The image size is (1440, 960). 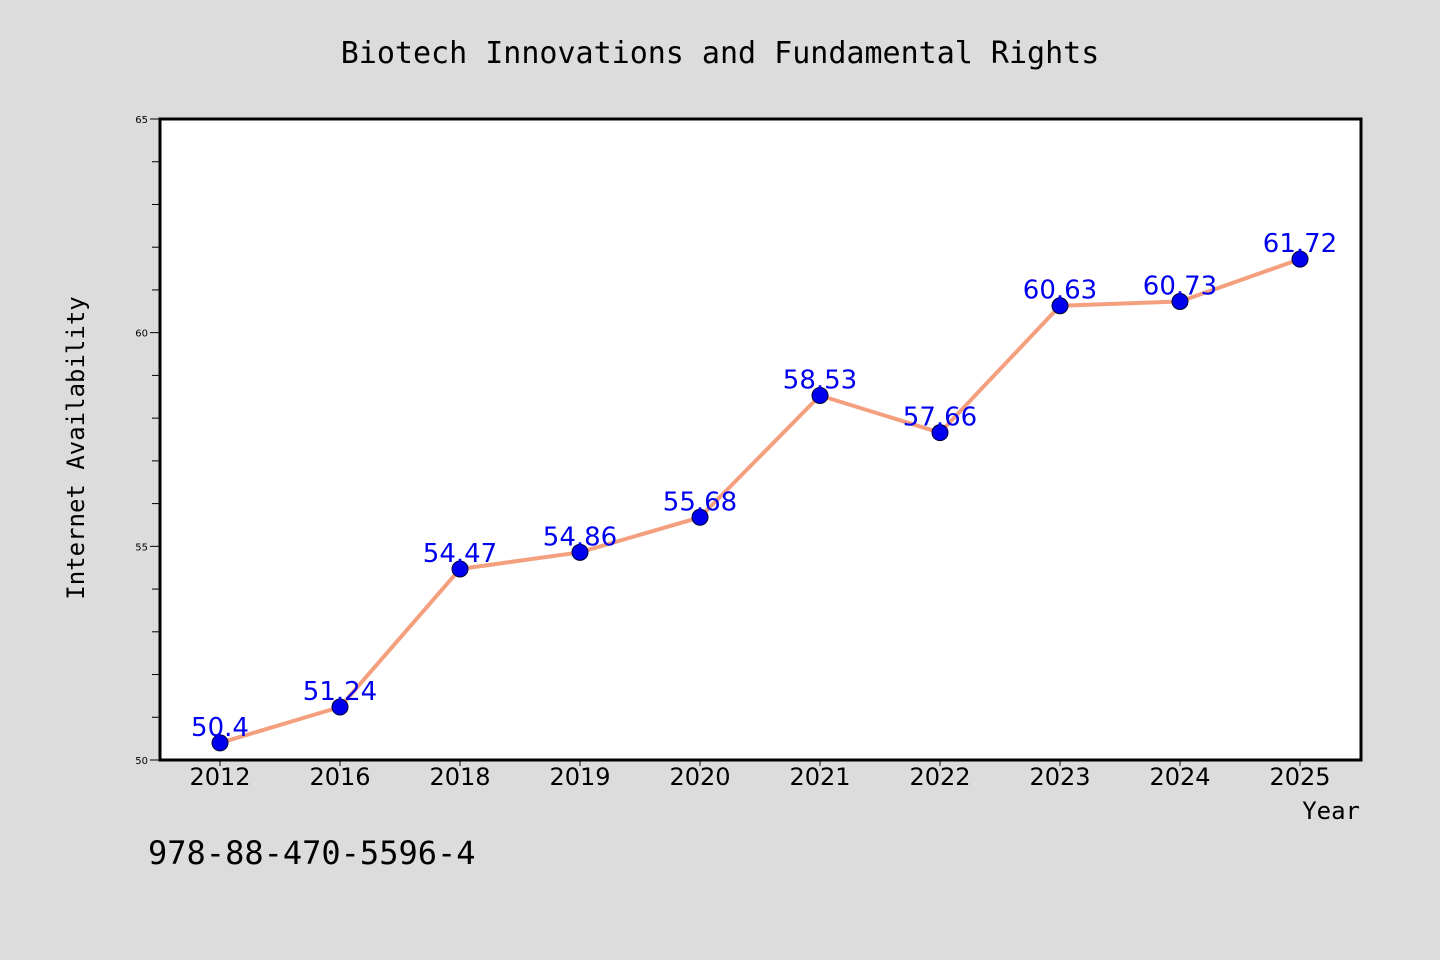 I want to click on footer-code: 978-88-470-5596-4, so click(x=312, y=853).